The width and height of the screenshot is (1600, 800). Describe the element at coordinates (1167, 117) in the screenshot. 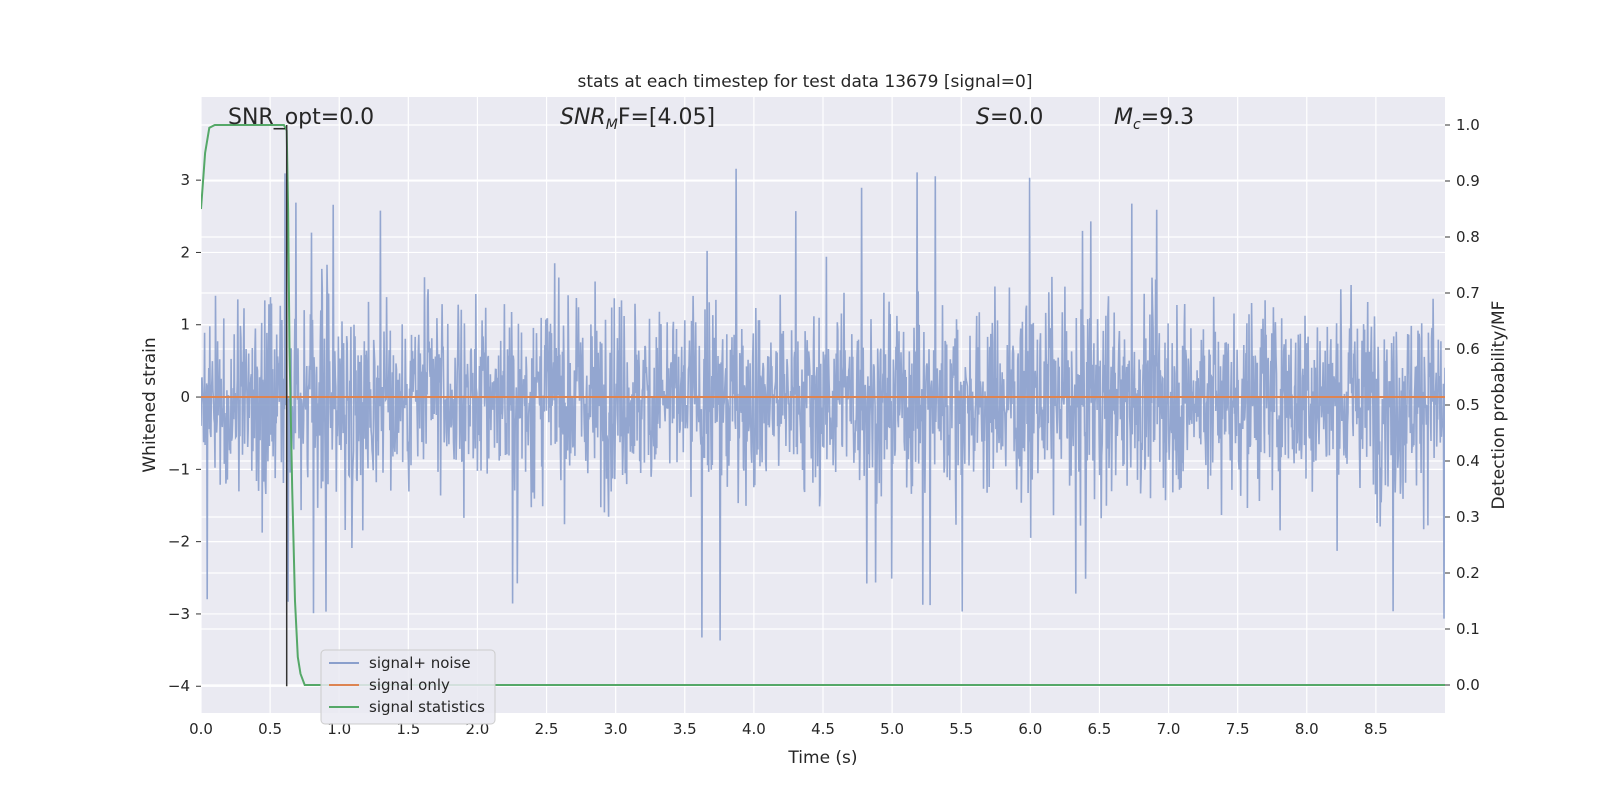

I see `mc-value: =9.3` at that location.